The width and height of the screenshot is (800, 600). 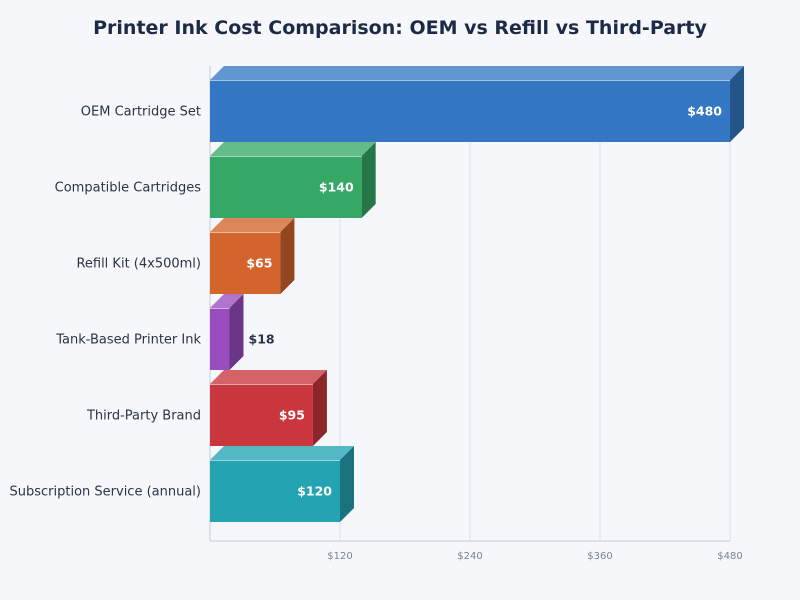 I want to click on value-label: $140, so click(x=336, y=187).